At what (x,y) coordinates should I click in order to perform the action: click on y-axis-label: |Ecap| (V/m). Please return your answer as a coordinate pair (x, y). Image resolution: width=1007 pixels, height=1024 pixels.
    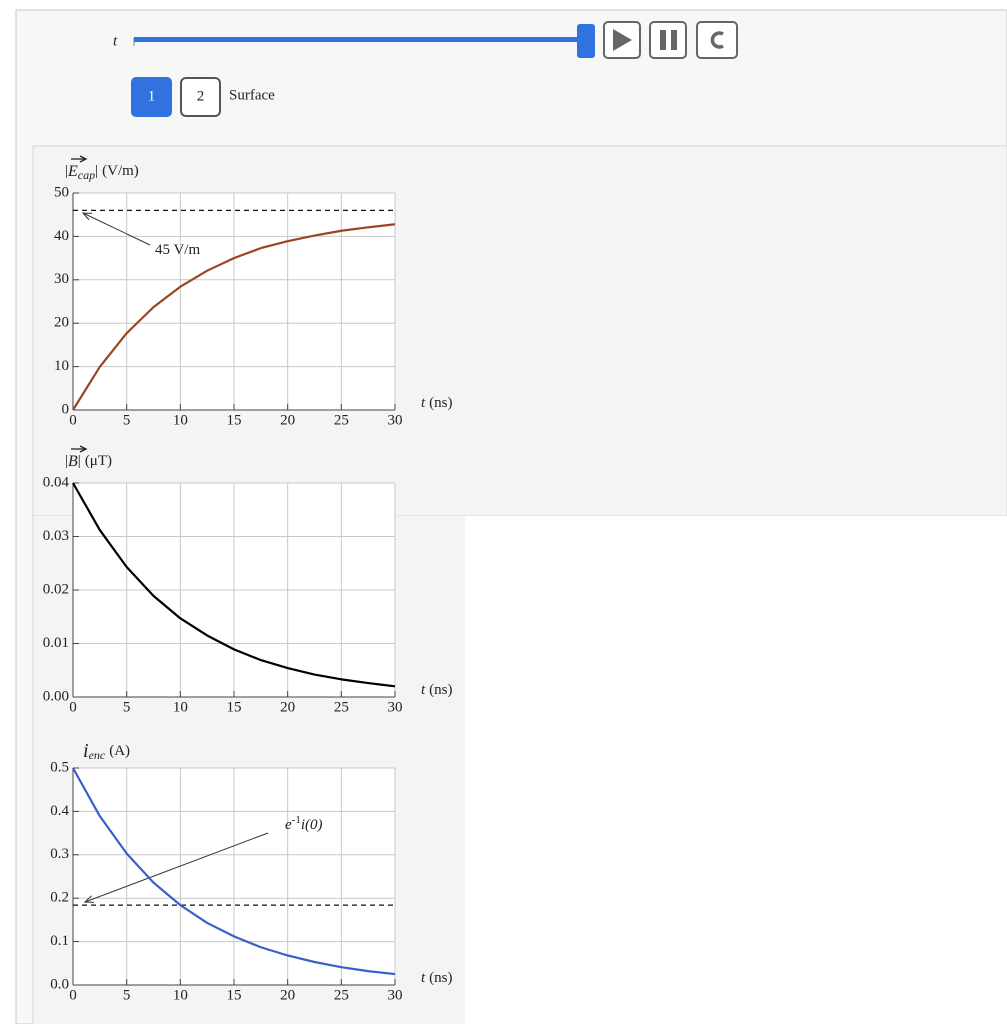
    Looking at the image, I should click on (102, 172).